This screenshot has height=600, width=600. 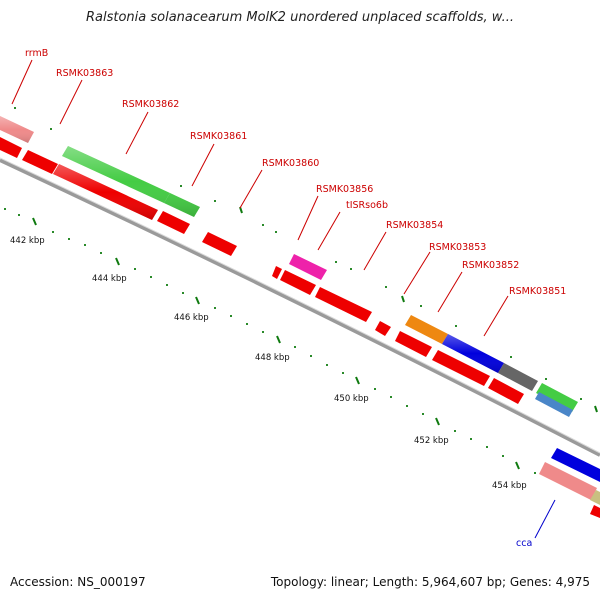 I want to click on label-RSMK03852: RSMK03852, so click(x=490, y=265).